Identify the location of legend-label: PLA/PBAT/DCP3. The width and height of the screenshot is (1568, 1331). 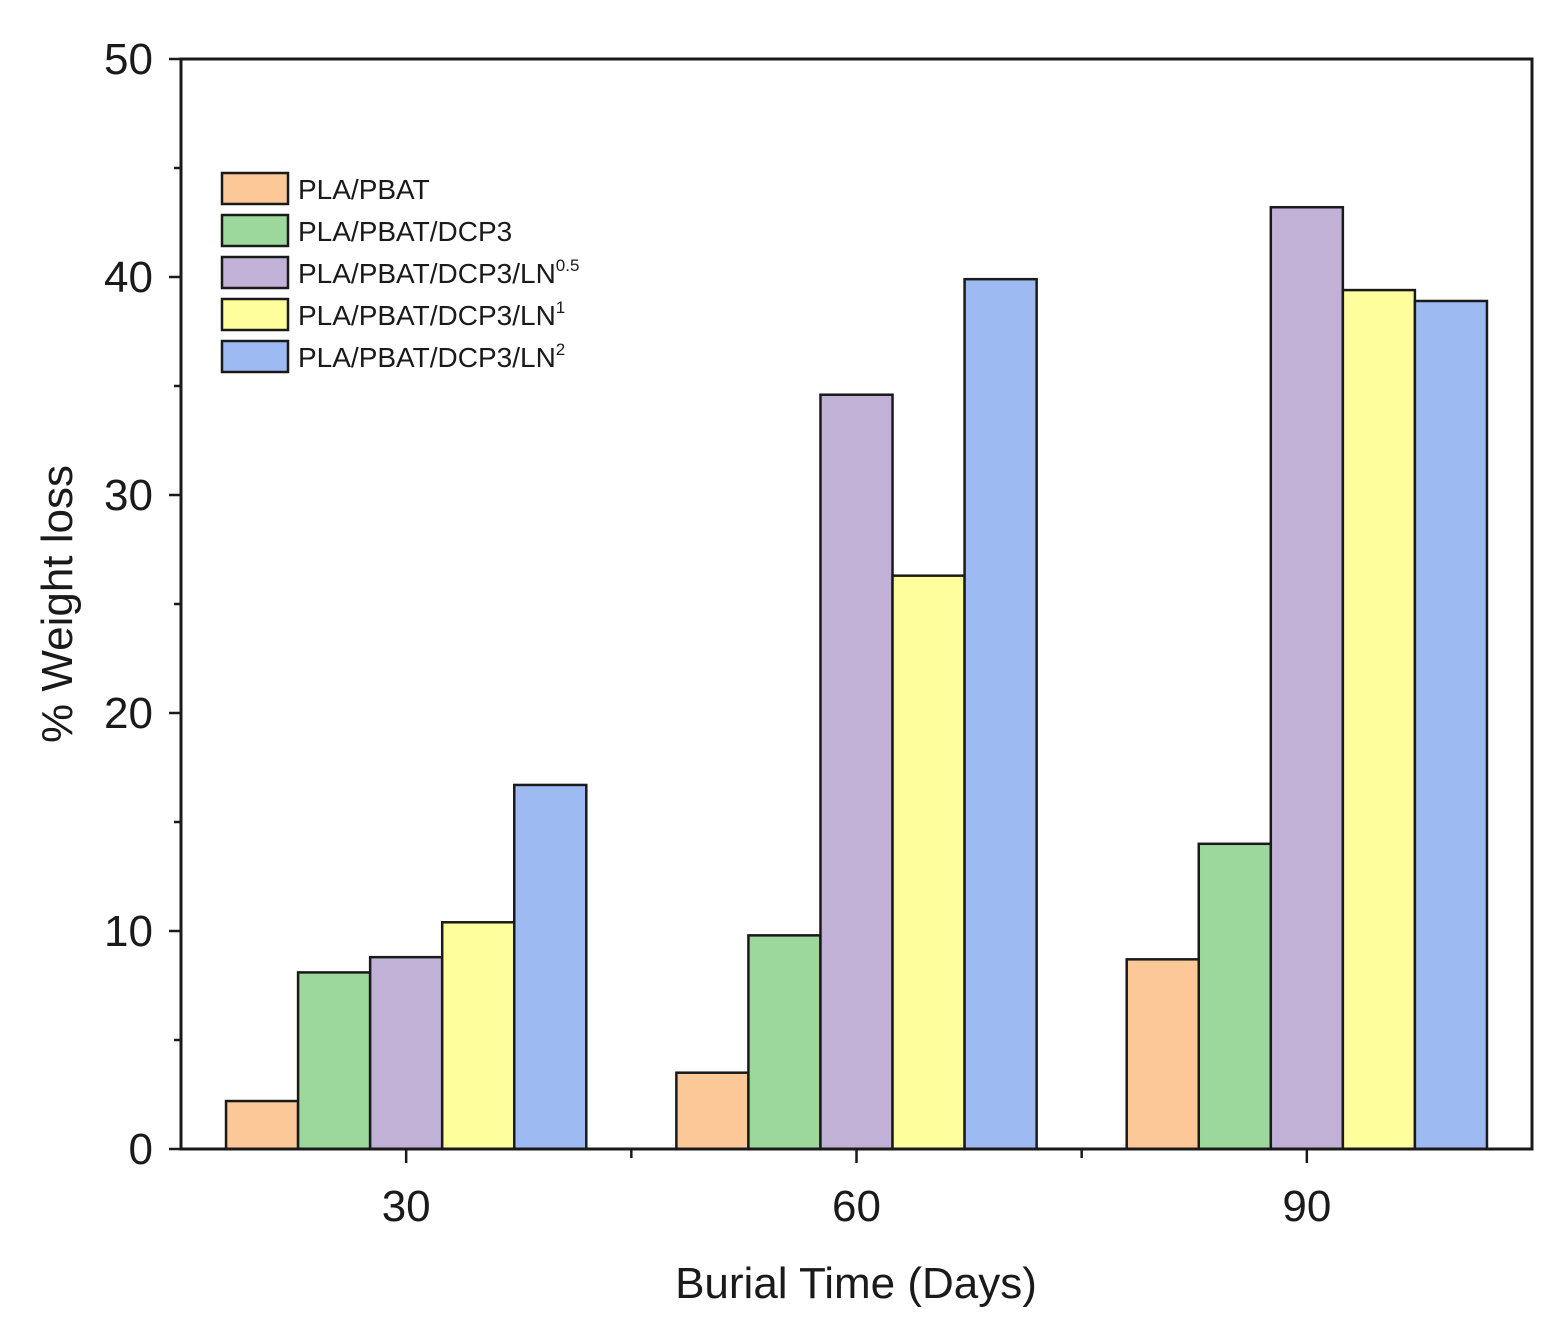
(405, 231).